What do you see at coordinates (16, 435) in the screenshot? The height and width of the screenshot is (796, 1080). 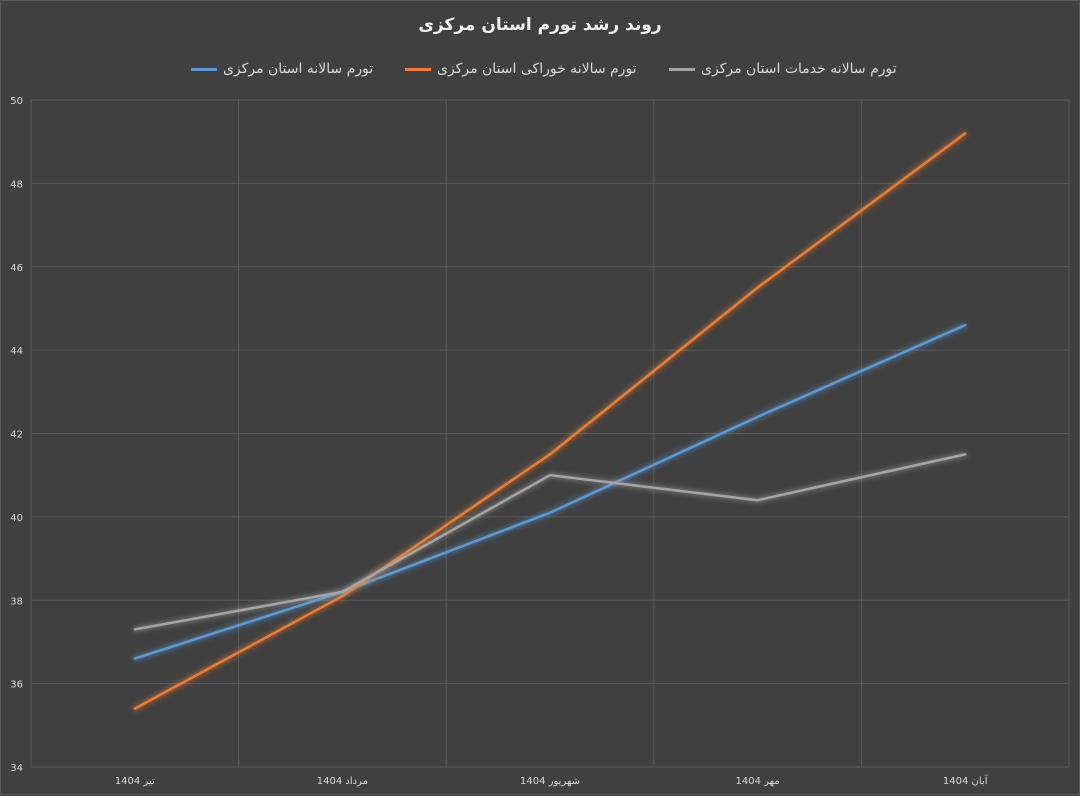 I see `y-tick-label: 42` at bounding box center [16, 435].